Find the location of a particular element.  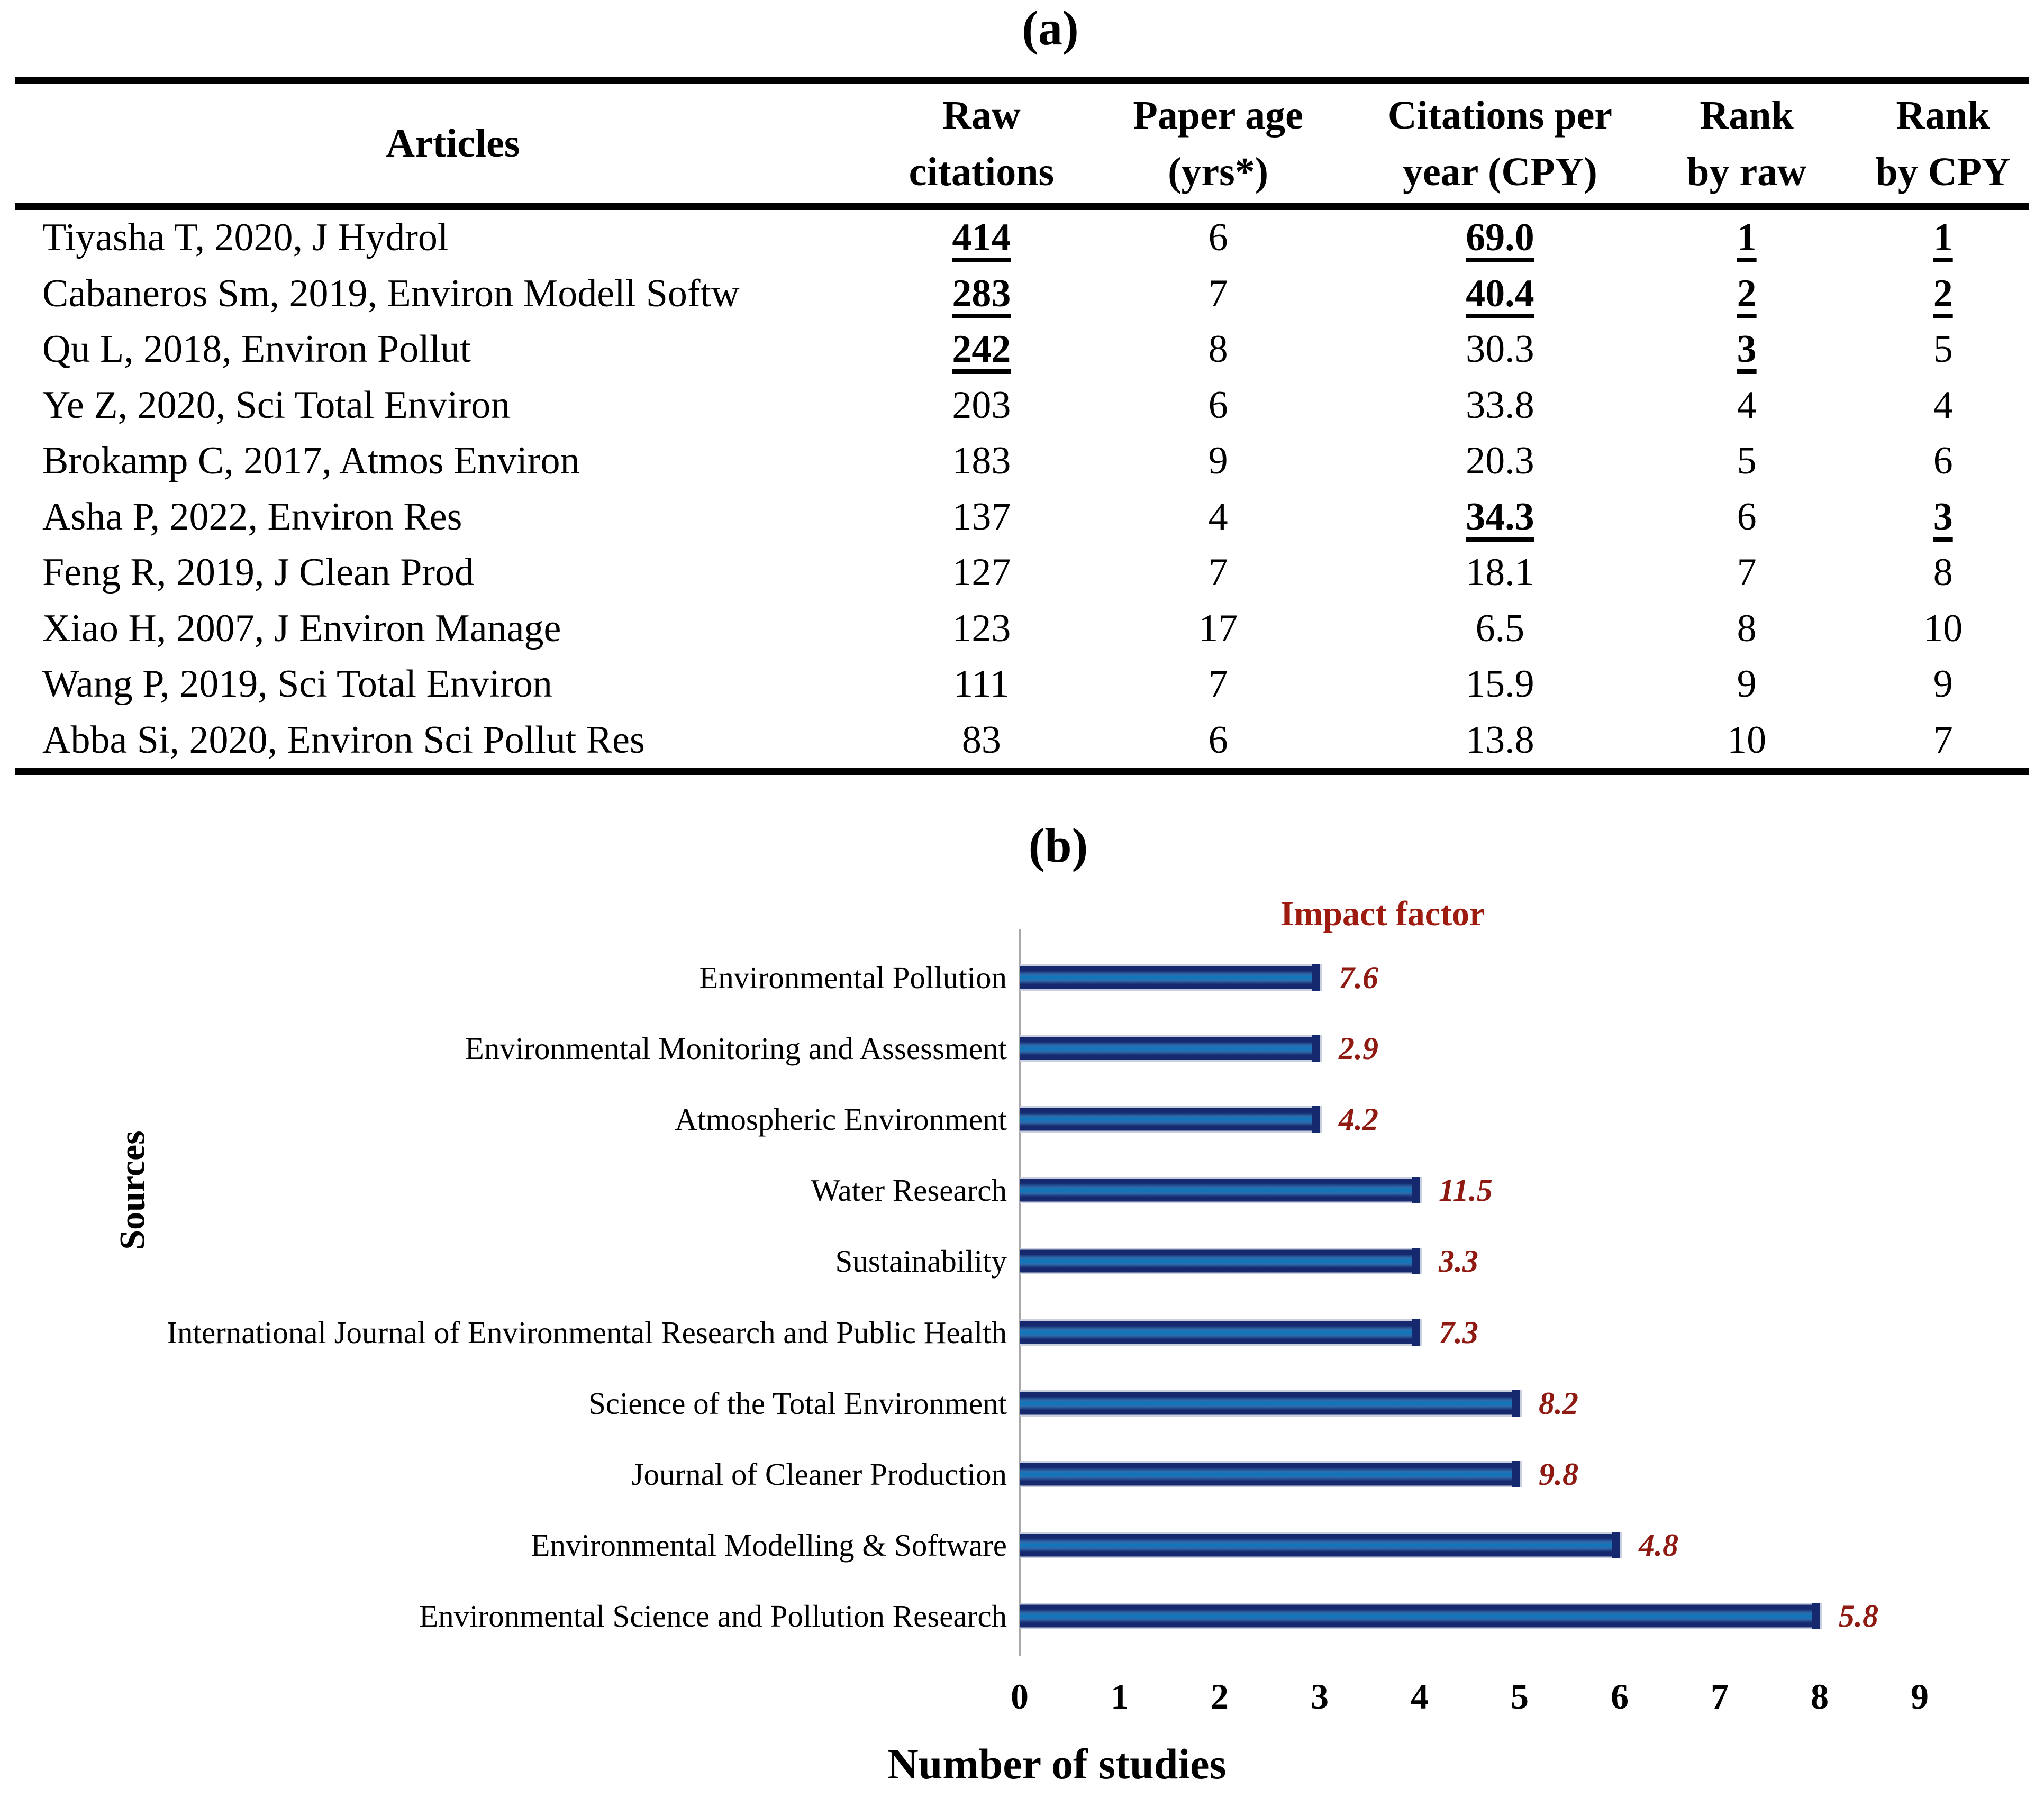

table-row: Brokamp C, 2017, Atmos Environ 183 9 20.3 5 6 is located at coordinates (1022, 461).